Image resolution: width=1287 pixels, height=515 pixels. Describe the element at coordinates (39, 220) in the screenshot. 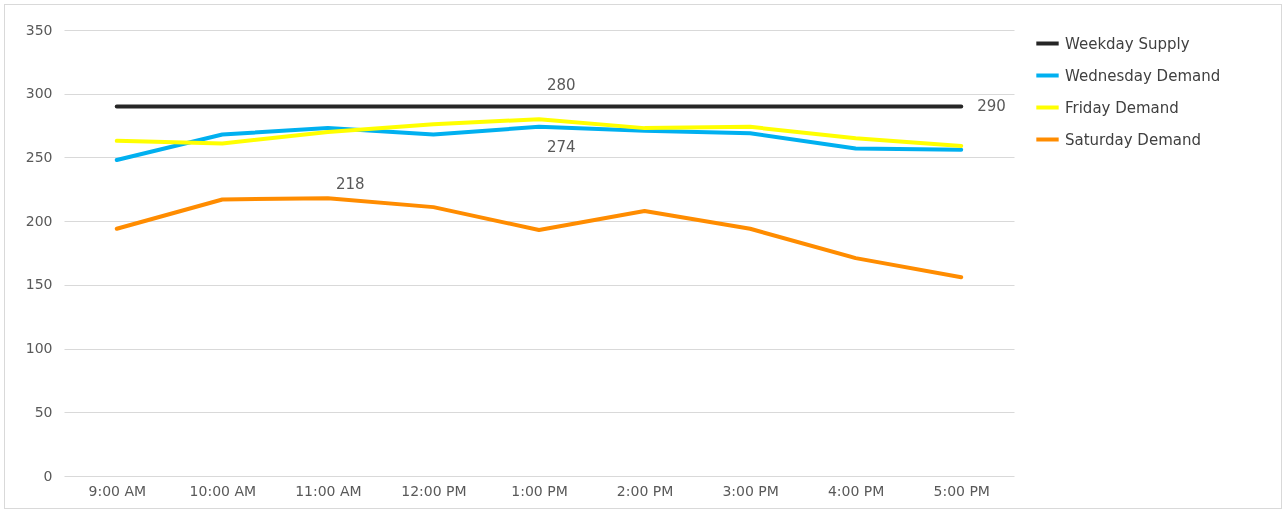

I see `y-tick-label: 200` at that location.